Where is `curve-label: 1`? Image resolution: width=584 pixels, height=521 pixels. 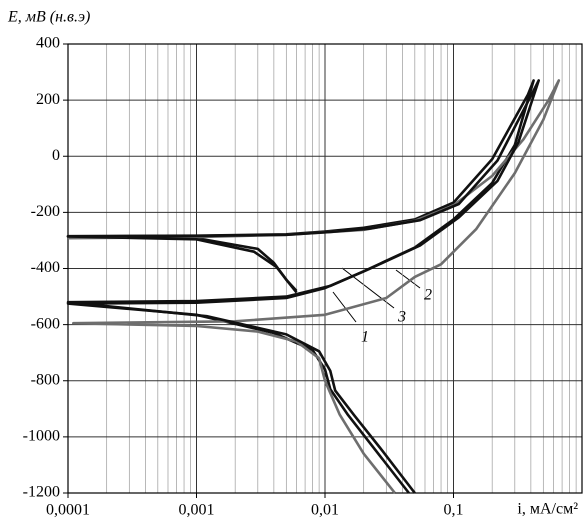
curve-label: 1 is located at coordinates (365, 337).